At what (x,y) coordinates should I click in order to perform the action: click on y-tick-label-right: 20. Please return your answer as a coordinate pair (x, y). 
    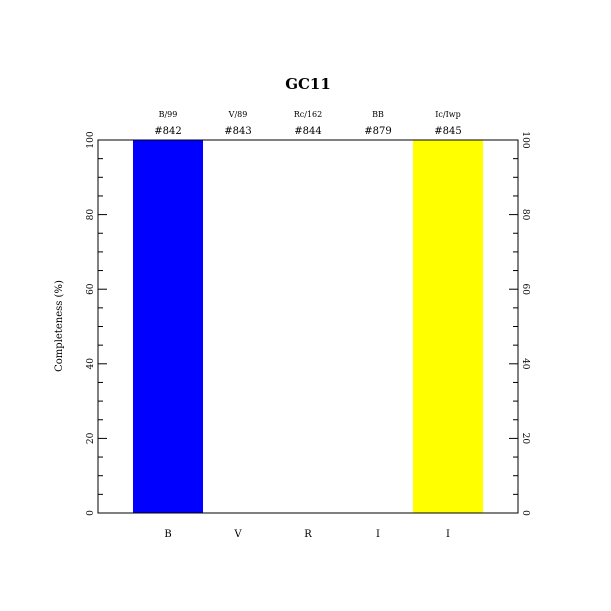
    Looking at the image, I should click on (525, 439).